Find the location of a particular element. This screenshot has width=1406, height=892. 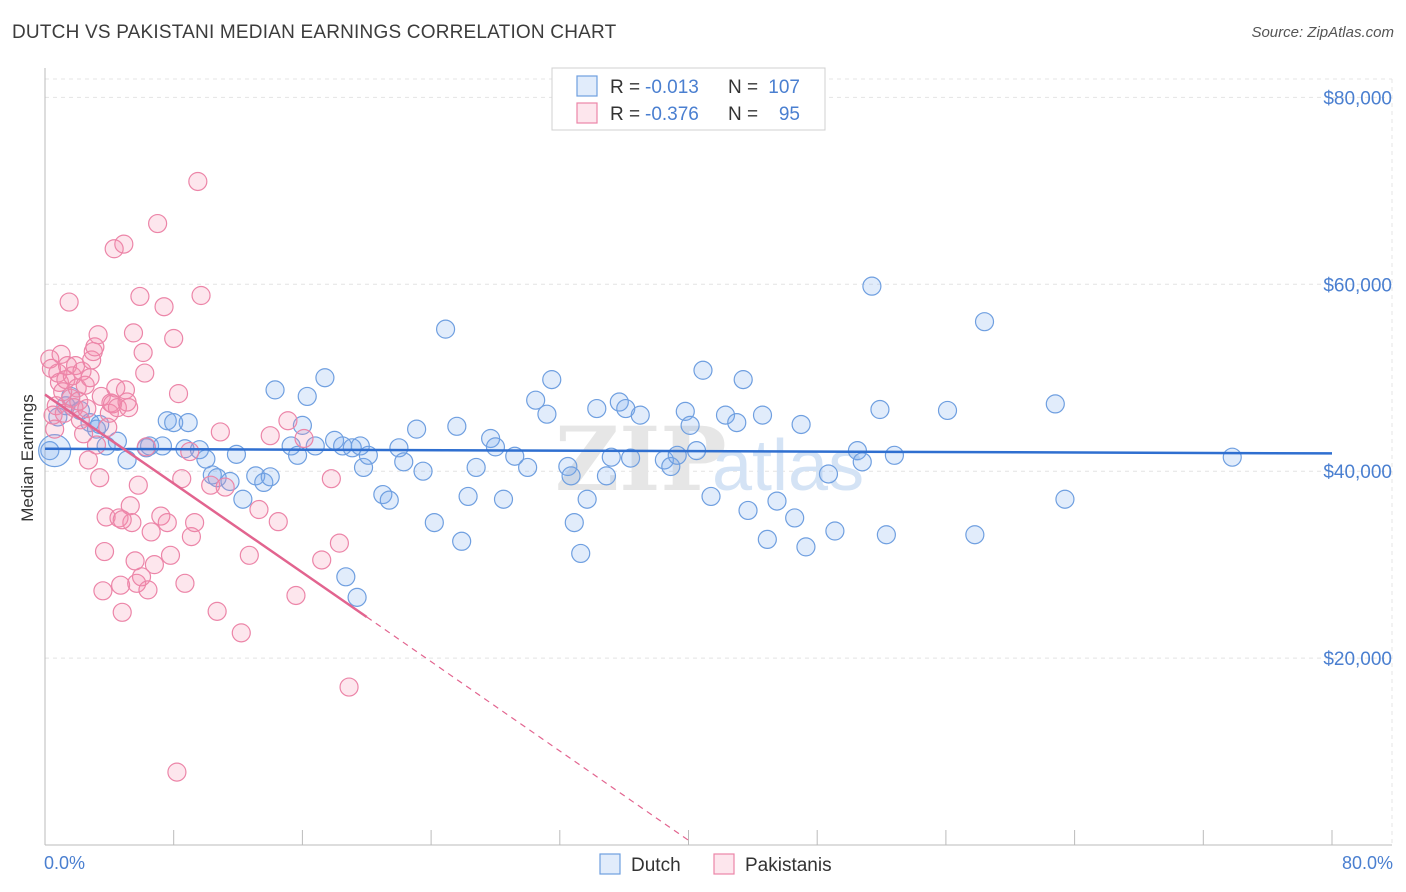

legend-box: R = -0.013 N = 107 R = -0.376 N = 95 is located at coordinates (688, 99).